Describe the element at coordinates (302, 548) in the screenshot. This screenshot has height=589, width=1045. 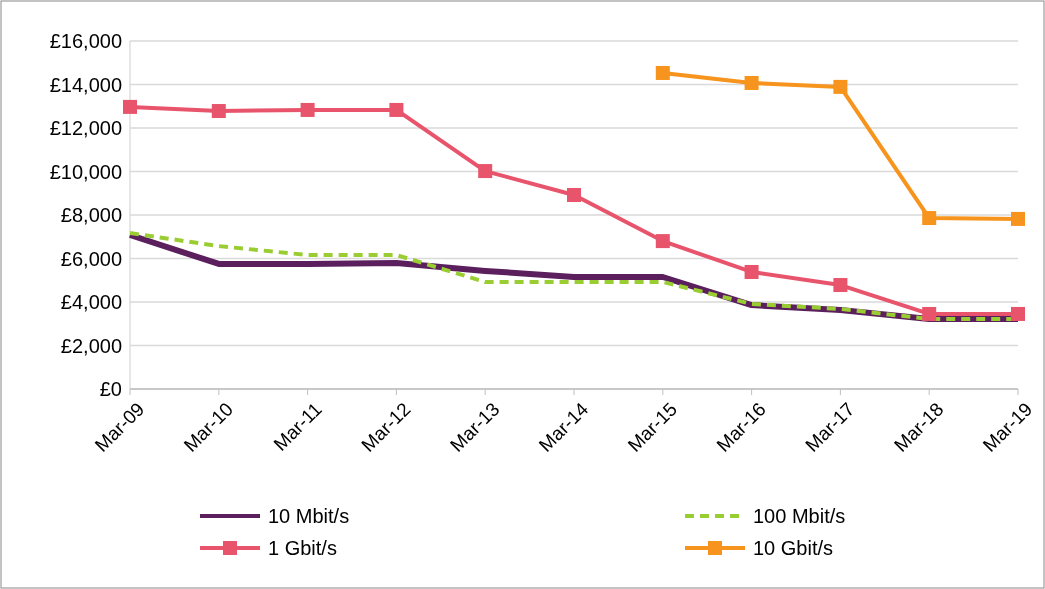
I see `legend-label: 1 Gbit/s` at that location.